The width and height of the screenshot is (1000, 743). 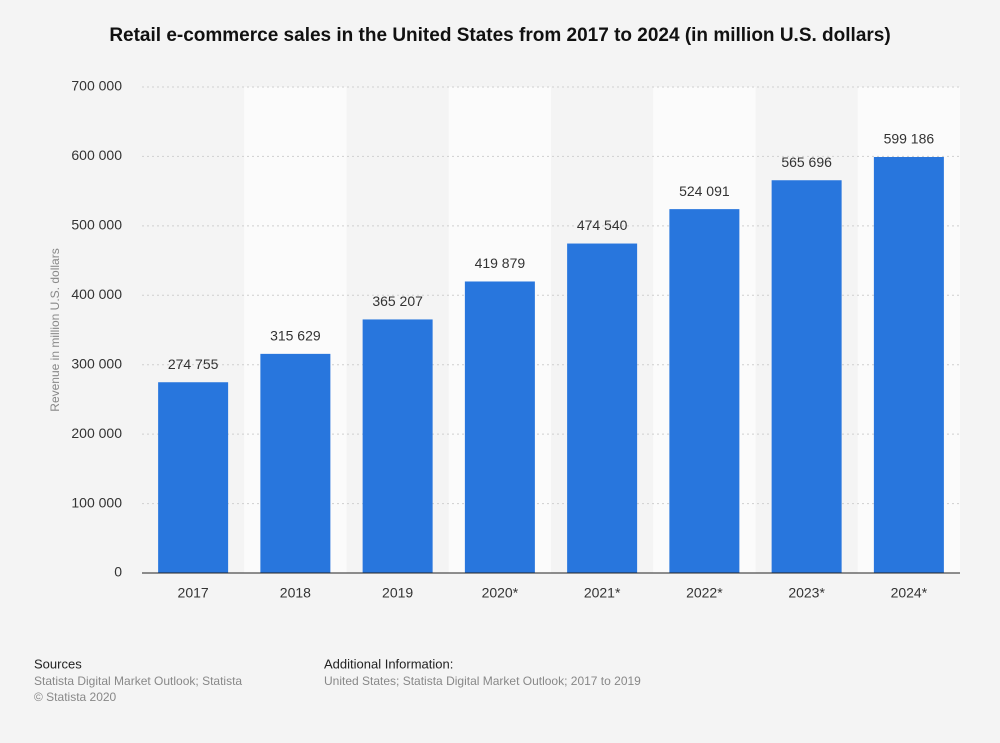 I want to click on value-label: 365 207, so click(x=397, y=301).